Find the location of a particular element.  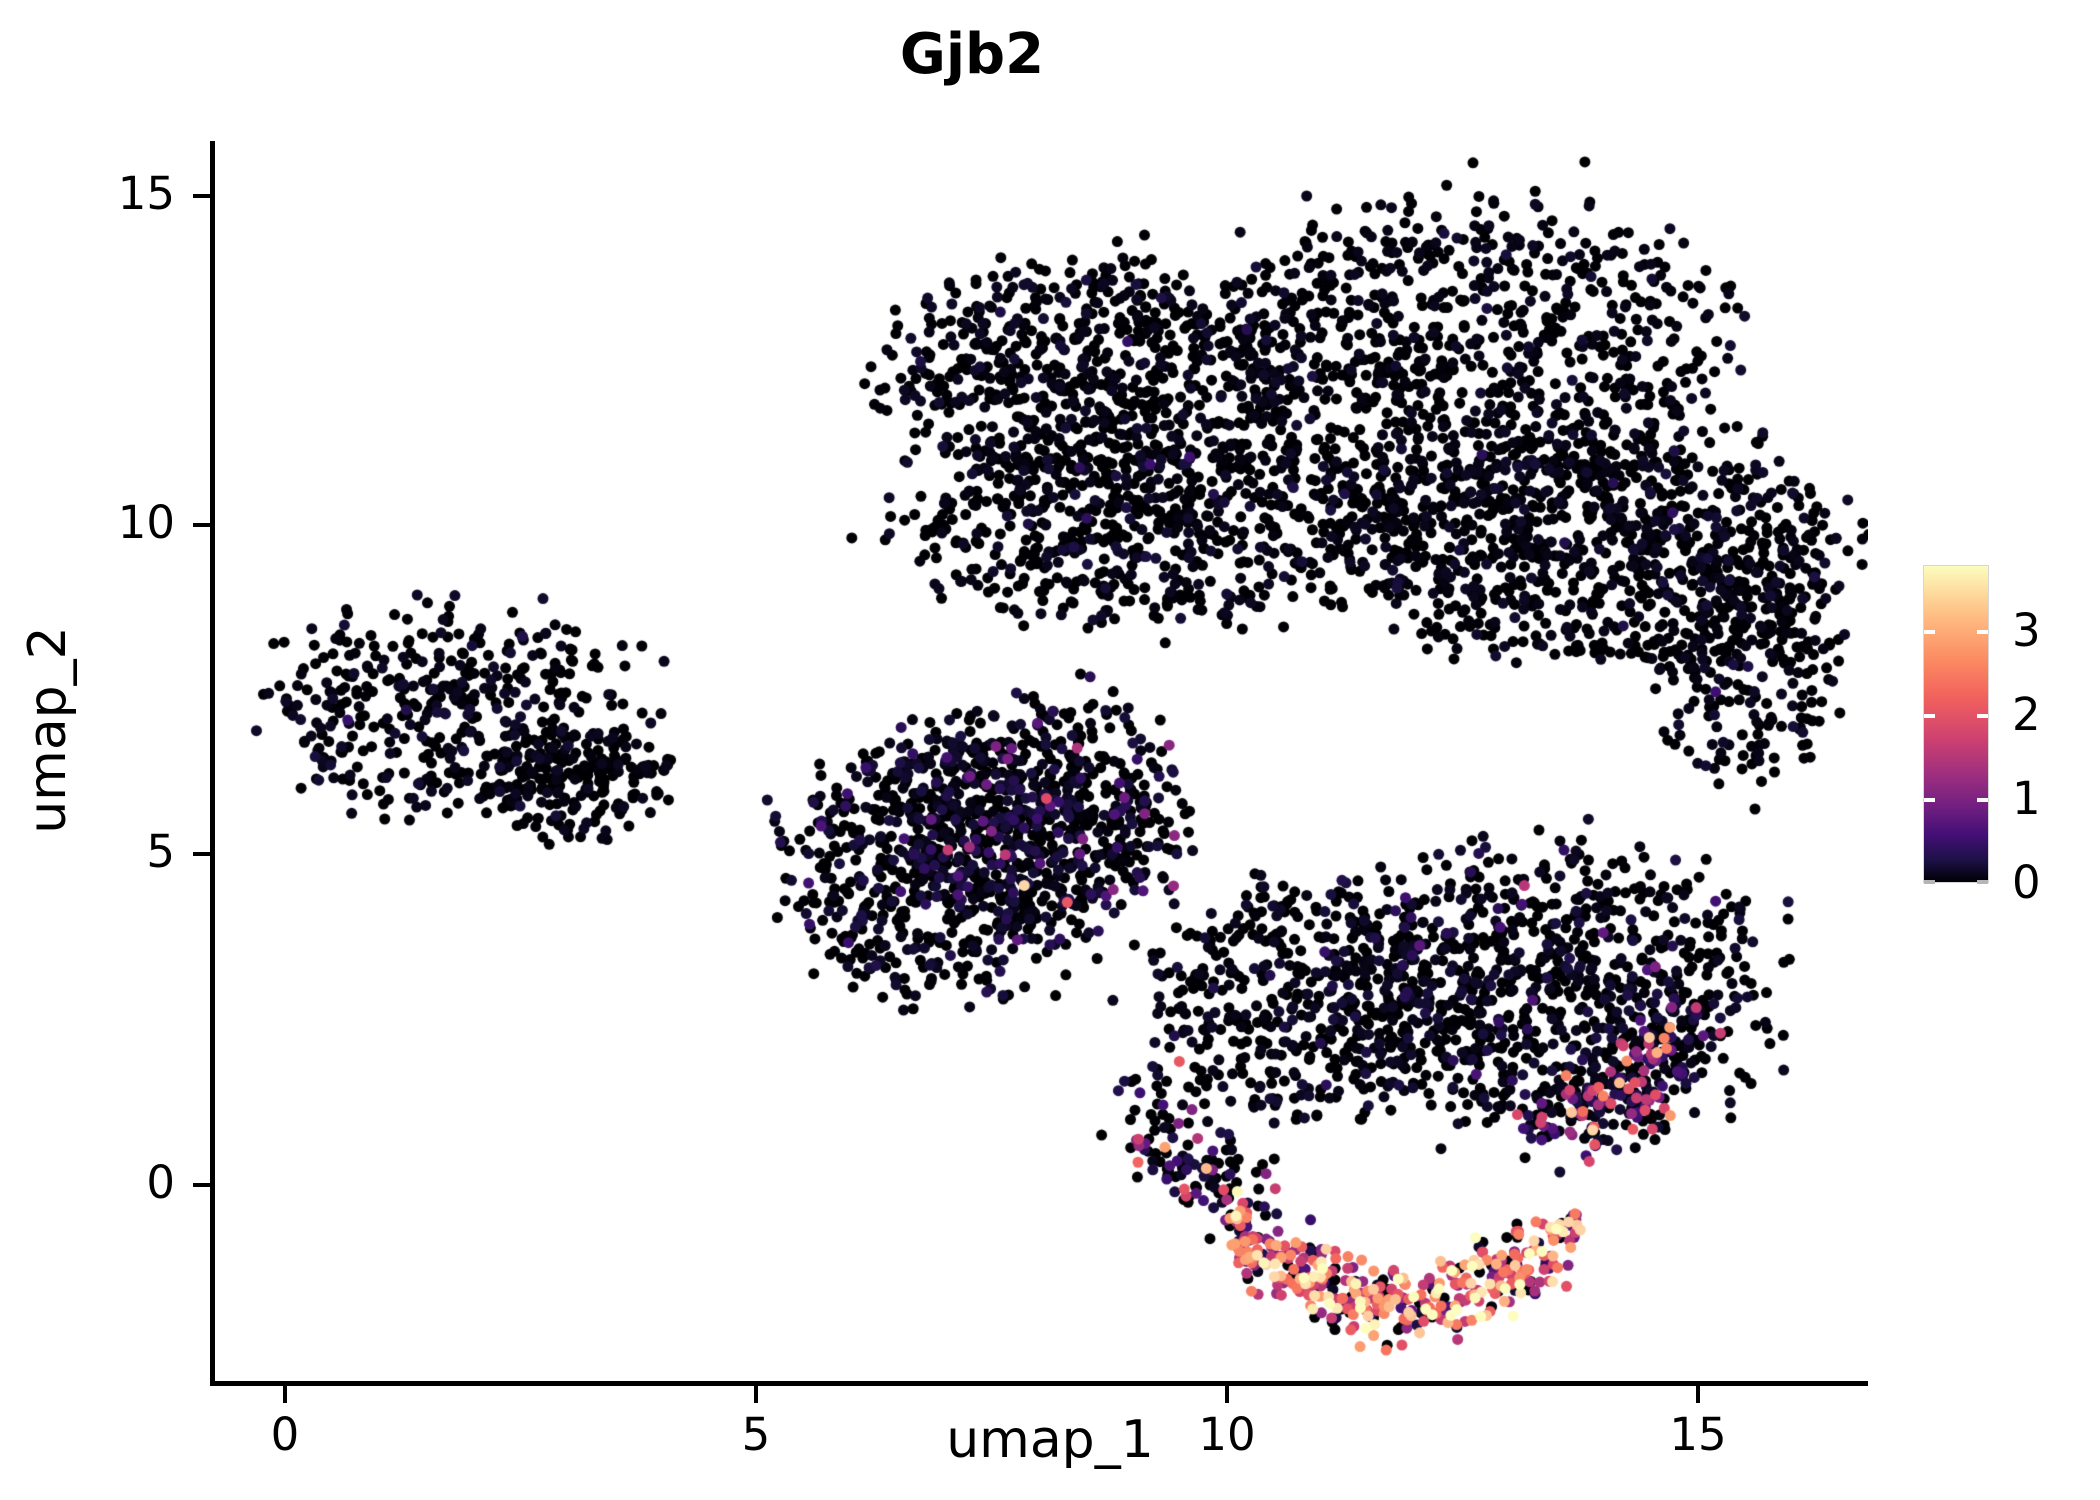

cb-tick-3-left is located at coordinates (1929, 632).